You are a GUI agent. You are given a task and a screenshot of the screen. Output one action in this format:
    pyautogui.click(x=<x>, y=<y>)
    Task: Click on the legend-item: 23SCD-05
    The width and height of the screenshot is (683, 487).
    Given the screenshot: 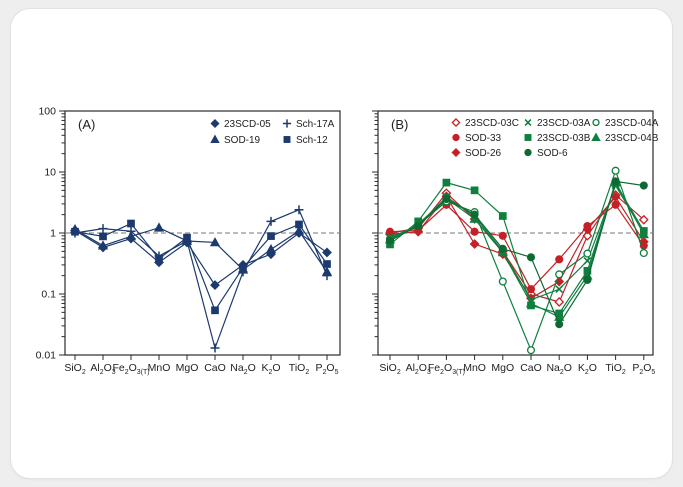 What is the action you would take?
    pyautogui.click(x=240, y=124)
    